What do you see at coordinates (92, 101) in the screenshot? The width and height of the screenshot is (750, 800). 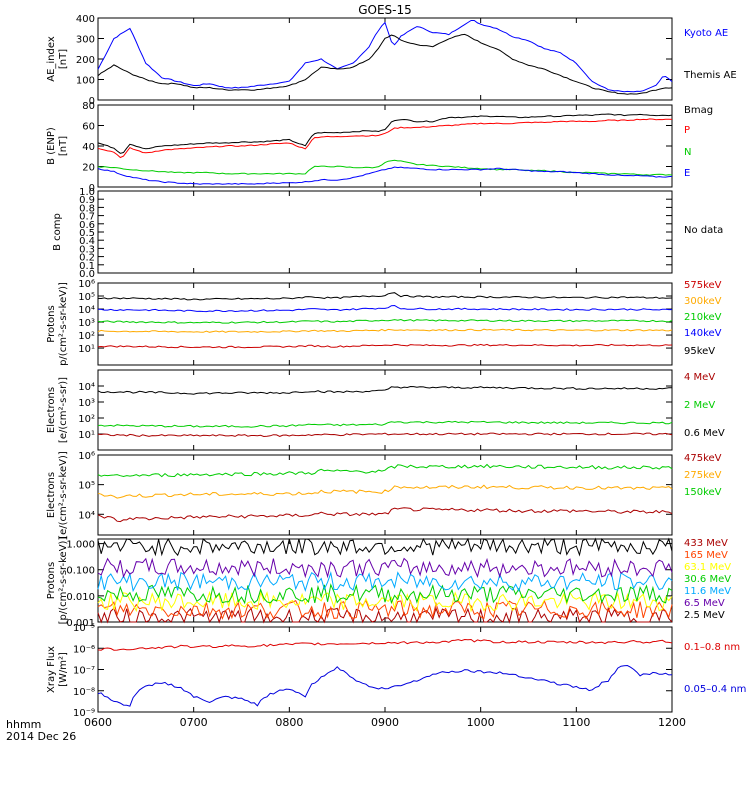 I see `y-tick-label-ae: 0` at bounding box center [92, 101].